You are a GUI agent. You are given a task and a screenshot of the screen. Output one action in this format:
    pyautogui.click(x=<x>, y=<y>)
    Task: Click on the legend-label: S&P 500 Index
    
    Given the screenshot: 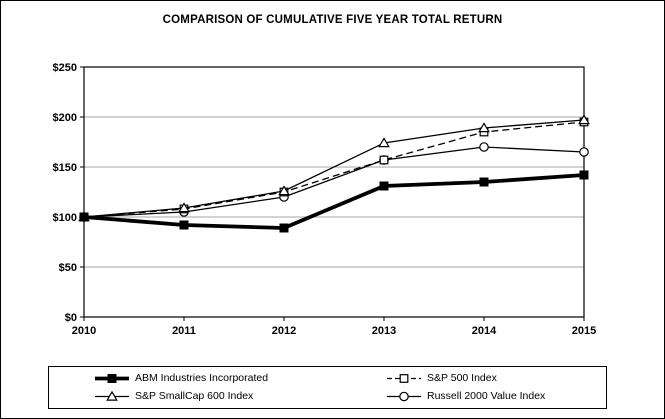 What is the action you would take?
    pyautogui.click(x=462, y=378)
    